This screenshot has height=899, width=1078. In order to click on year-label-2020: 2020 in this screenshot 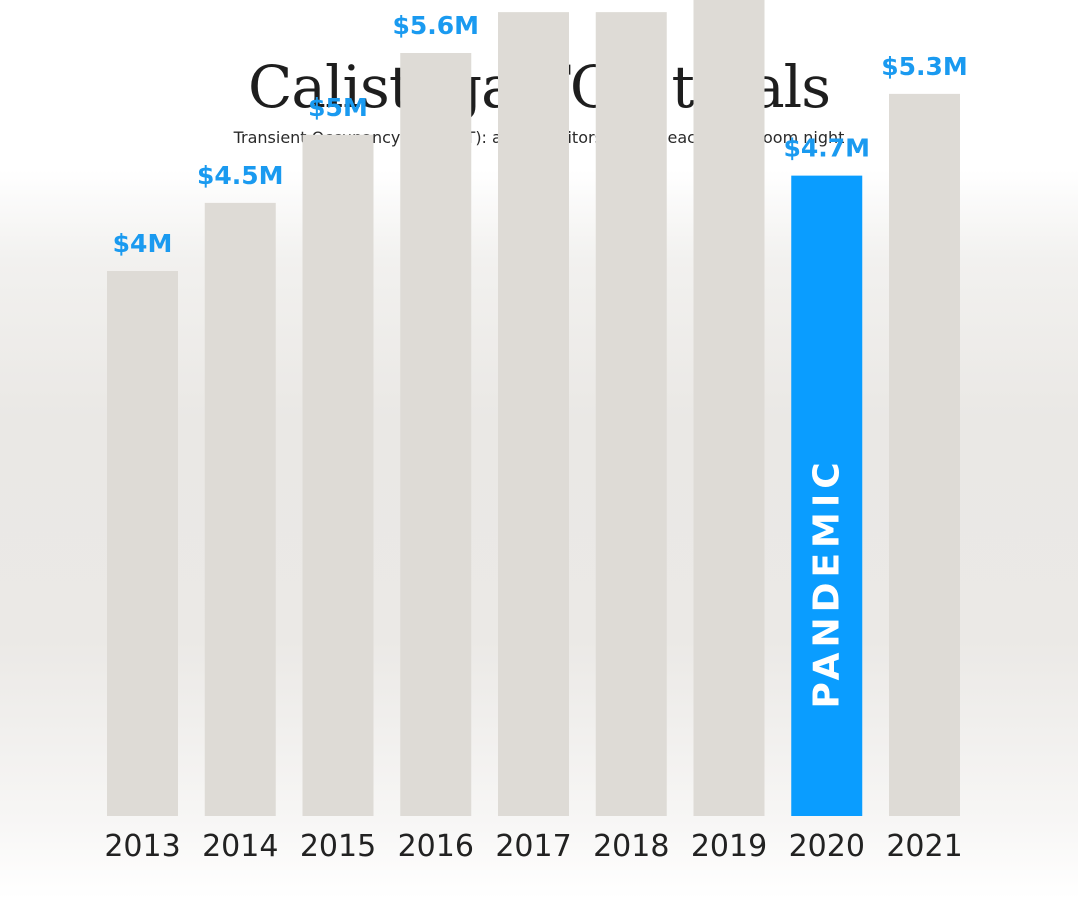, I will do `click(827, 846)`.